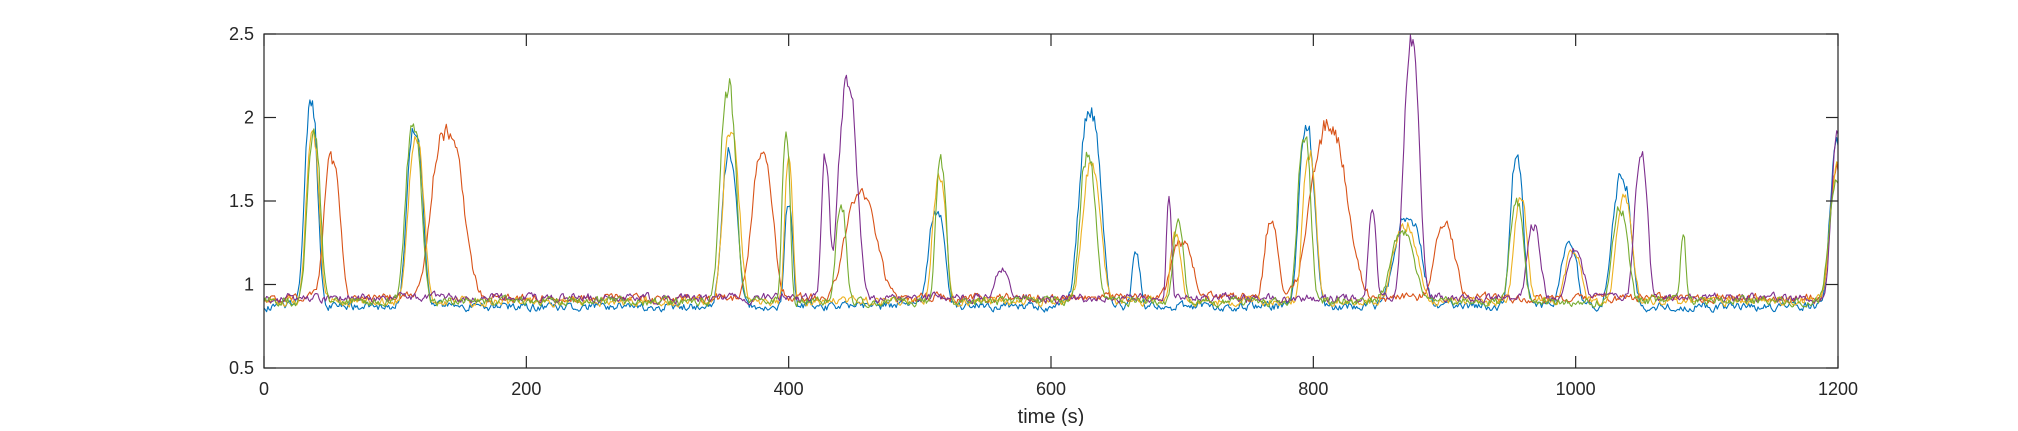  I want to click on y-tick-label: 2.5, so click(241, 34).